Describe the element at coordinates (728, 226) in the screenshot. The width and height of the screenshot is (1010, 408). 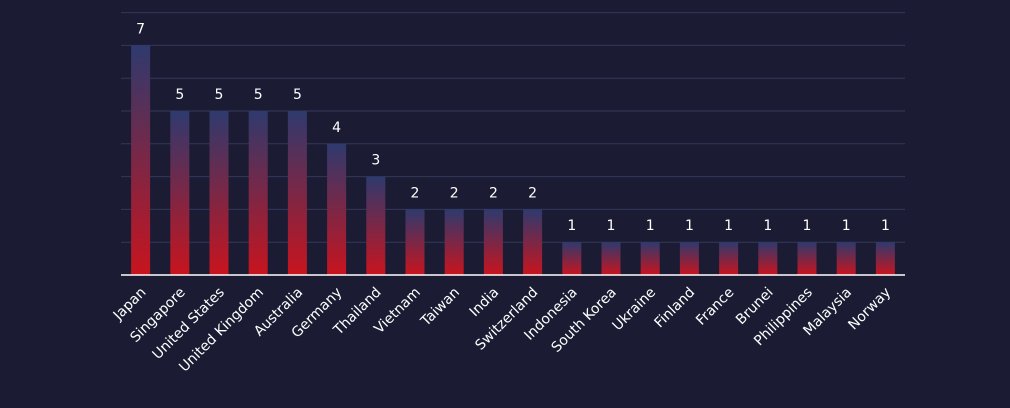
I see `value-label-france: 1` at that location.